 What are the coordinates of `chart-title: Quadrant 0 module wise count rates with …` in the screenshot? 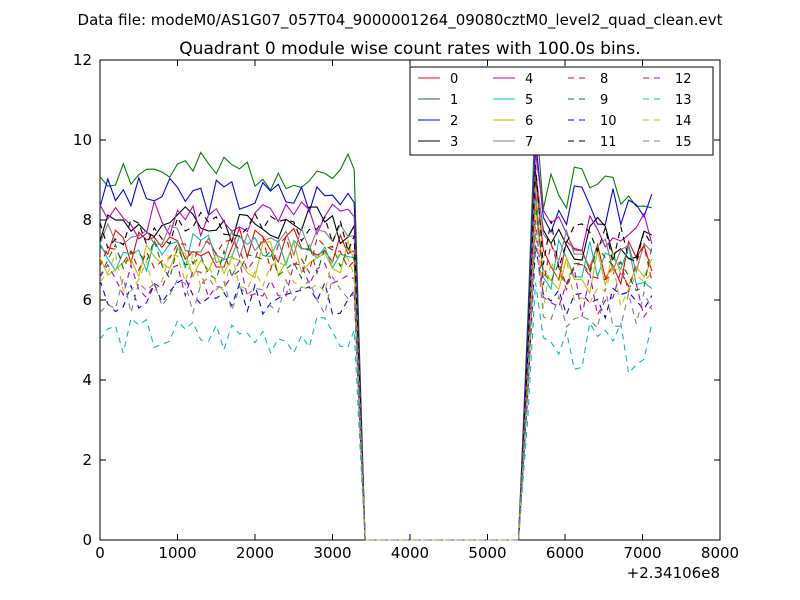 It's located at (409, 49).